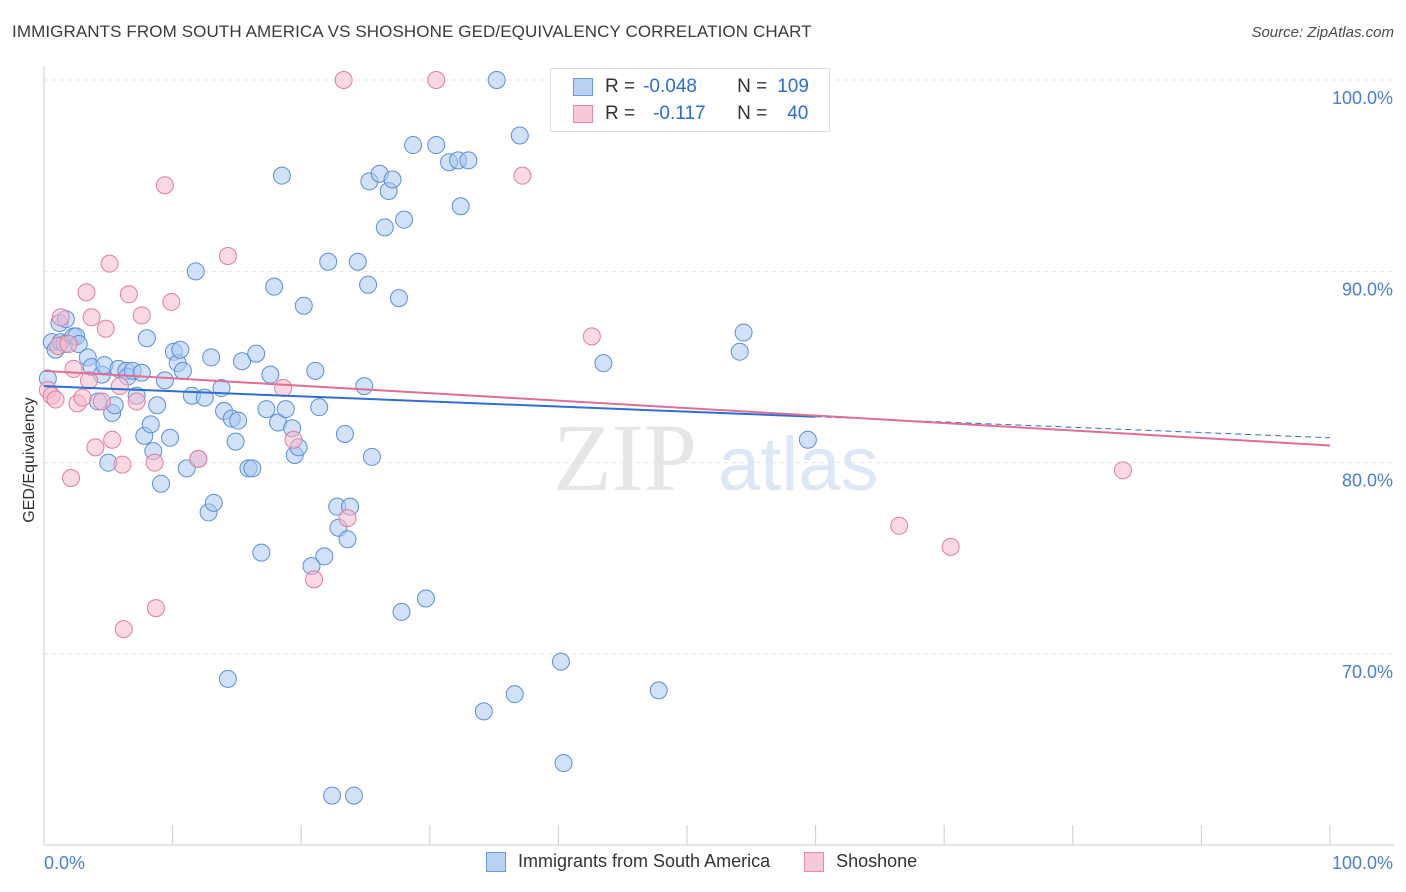 The width and height of the screenshot is (1406, 892). I want to click on y-tick-labels: 70.0% 80.0% 90.0% 100.0%, so click(1362, 385).